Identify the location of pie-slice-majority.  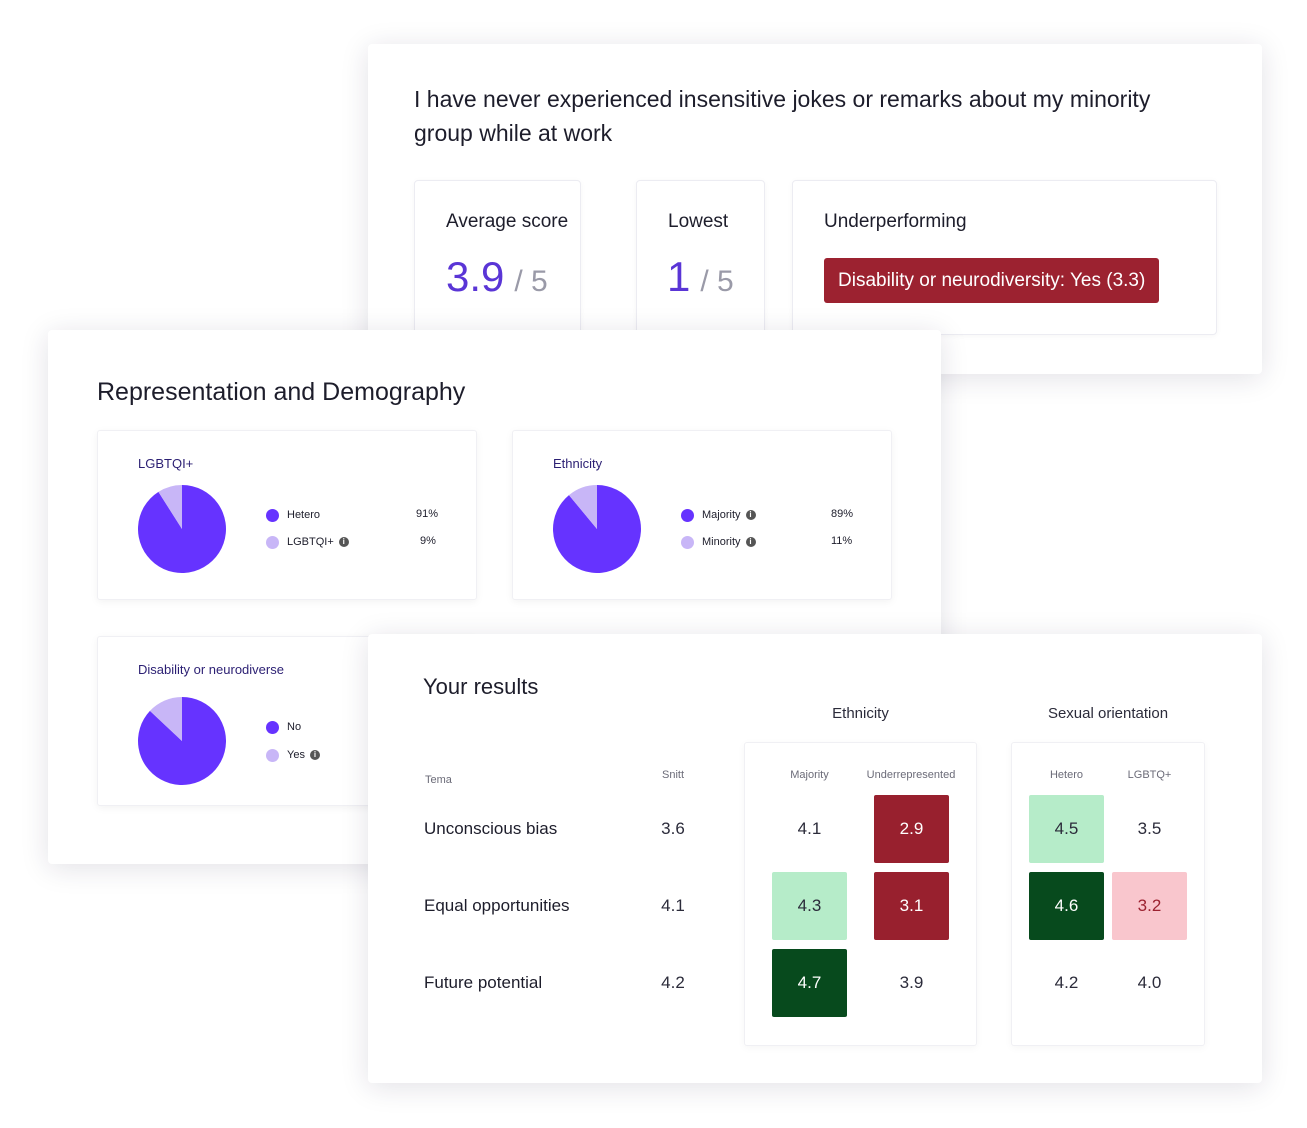
(597, 529).